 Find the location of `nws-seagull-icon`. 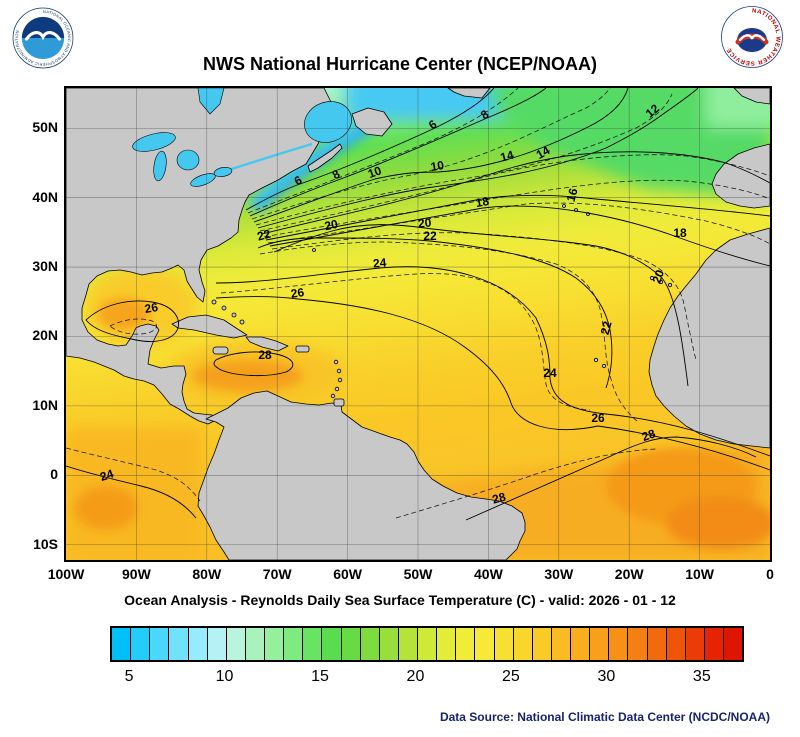

nws-seagull-icon is located at coordinates (752, 38).